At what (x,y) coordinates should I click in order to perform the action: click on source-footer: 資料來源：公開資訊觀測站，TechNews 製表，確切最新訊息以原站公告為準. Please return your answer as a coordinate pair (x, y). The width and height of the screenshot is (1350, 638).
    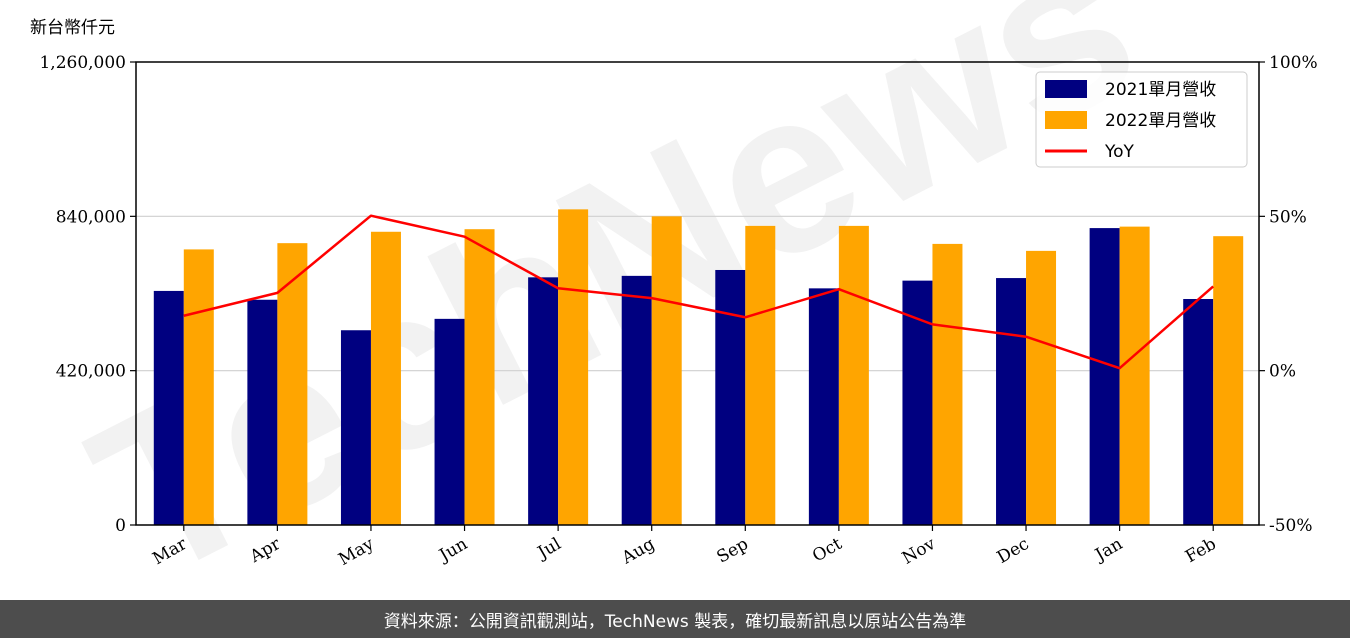
    Looking at the image, I should click on (675, 619).